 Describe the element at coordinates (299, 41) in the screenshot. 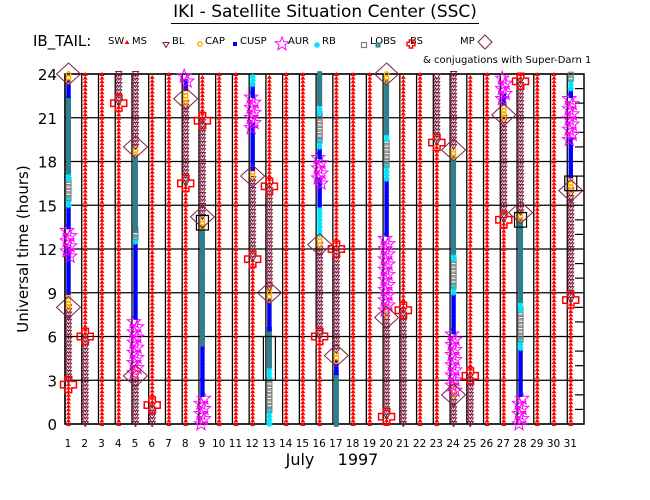

I see `legend-label-aur: AUR` at that location.